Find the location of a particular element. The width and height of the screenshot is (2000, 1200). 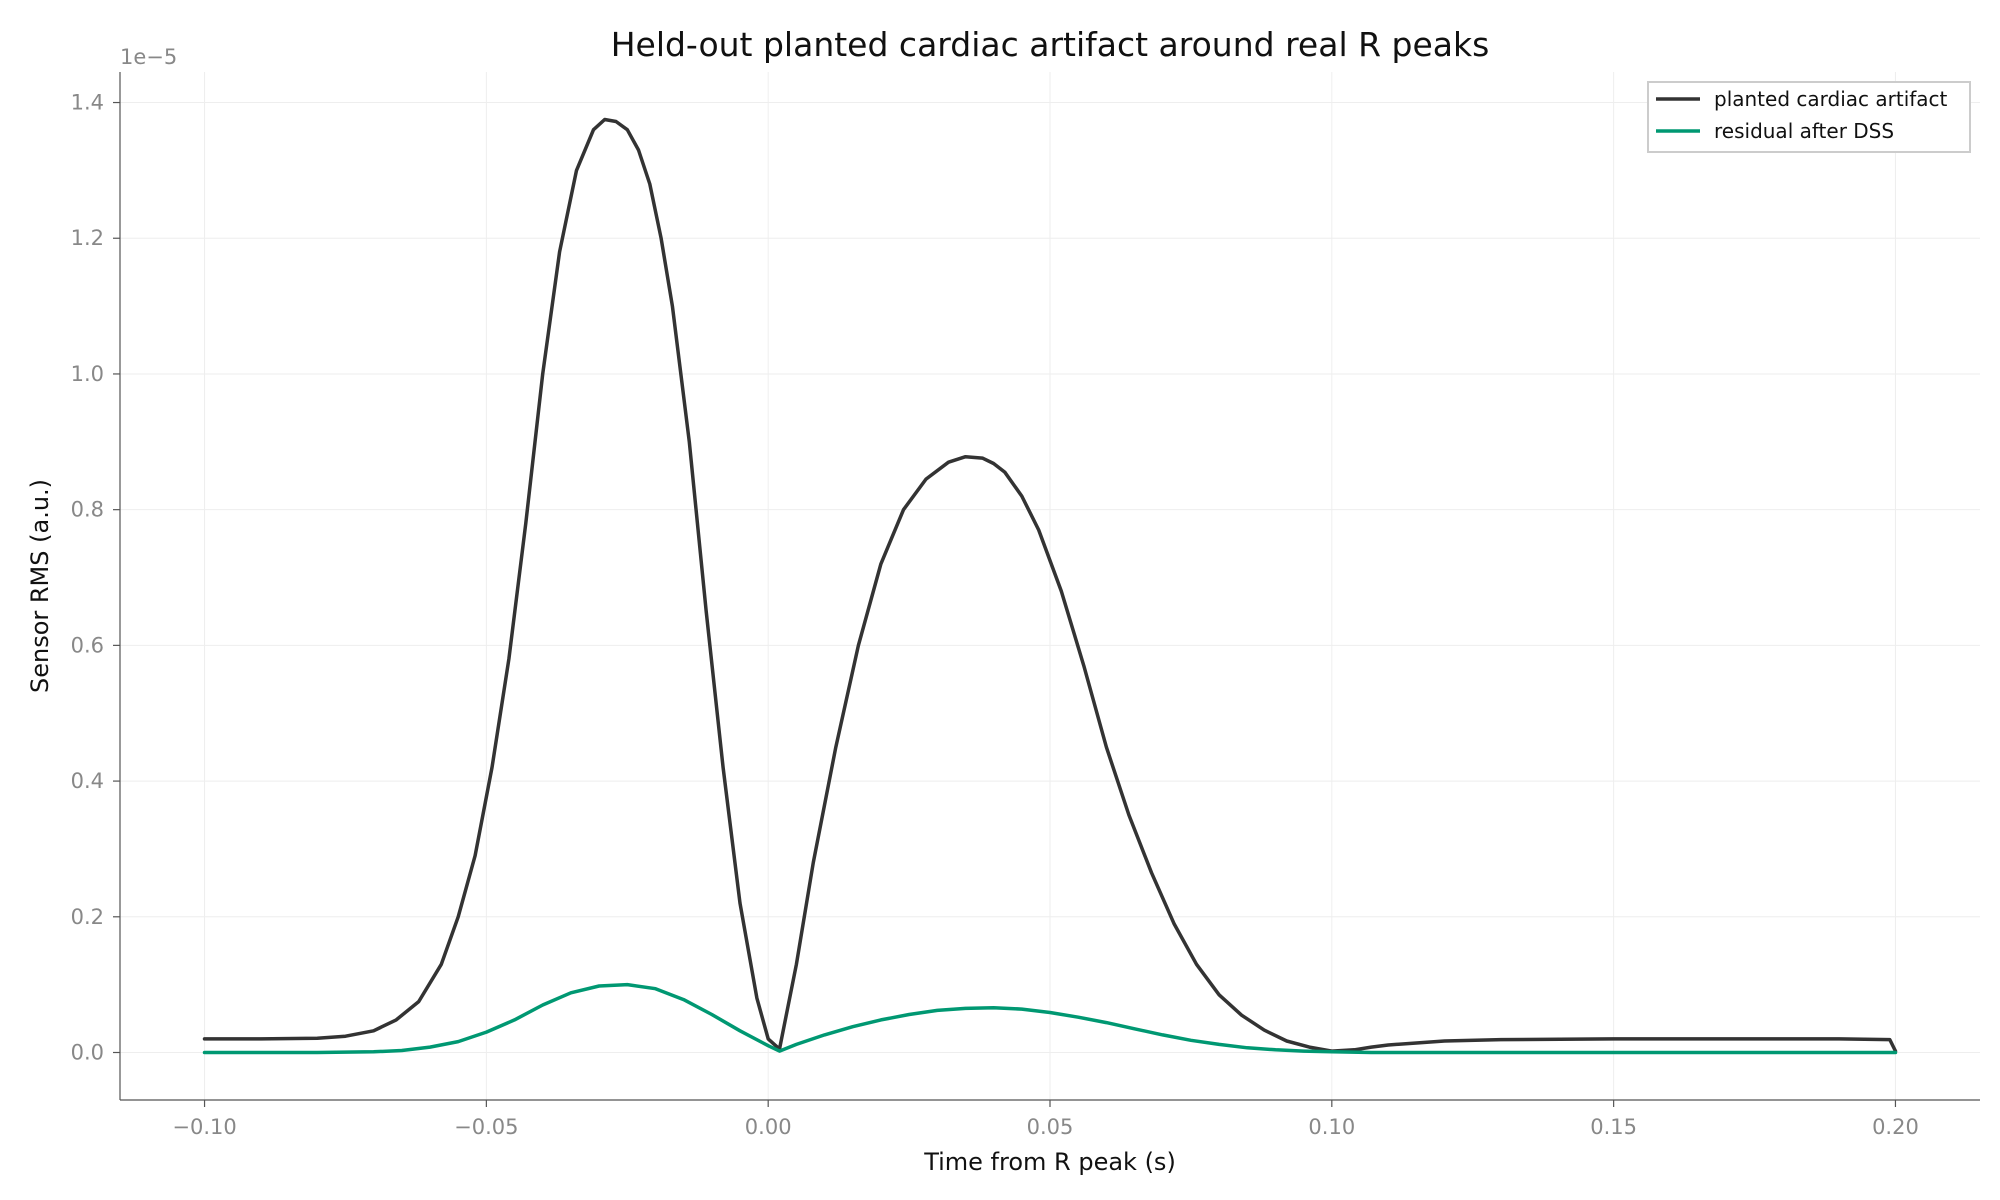

y-tick-label: 0.4 is located at coordinates (87, 781).